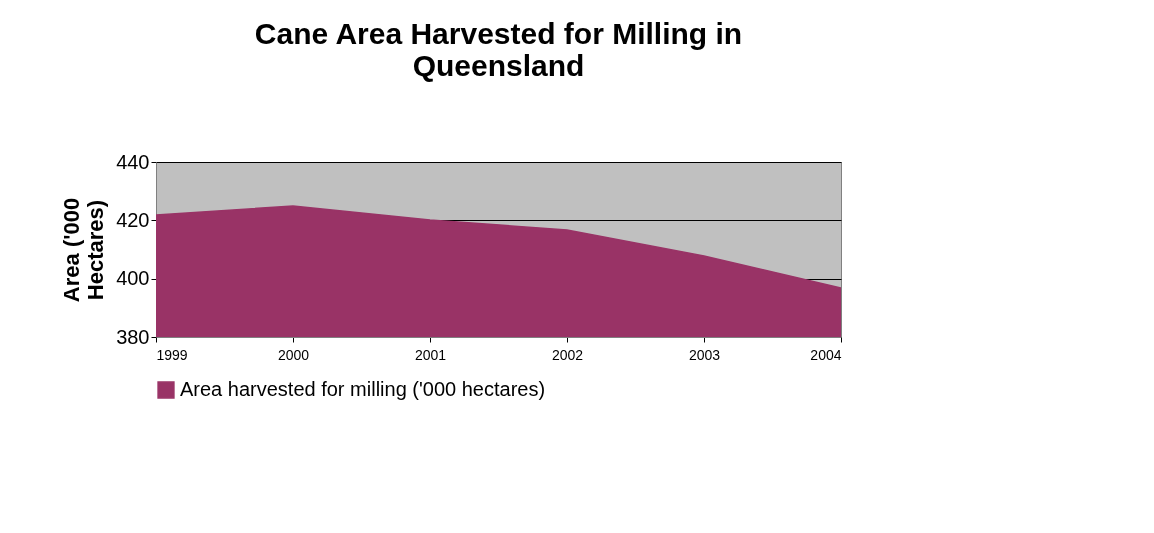  Describe the element at coordinates (133, 278) in the screenshot. I see `y-tick-label: 400` at that location.